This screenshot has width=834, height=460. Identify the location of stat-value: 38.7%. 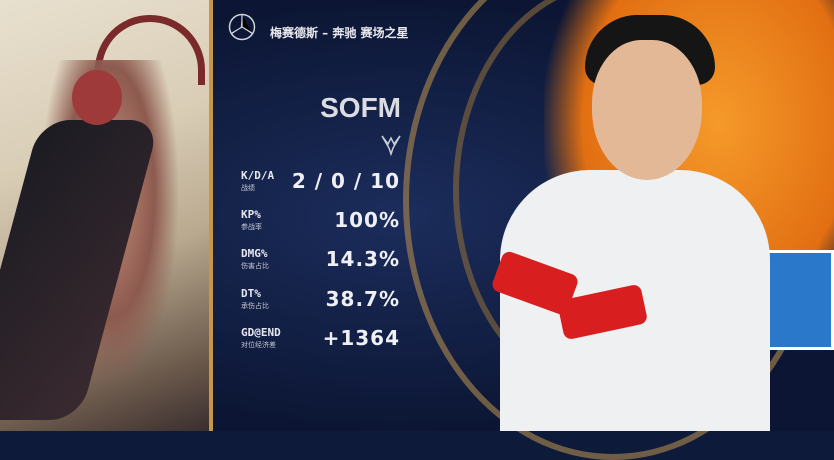
(362, 299).